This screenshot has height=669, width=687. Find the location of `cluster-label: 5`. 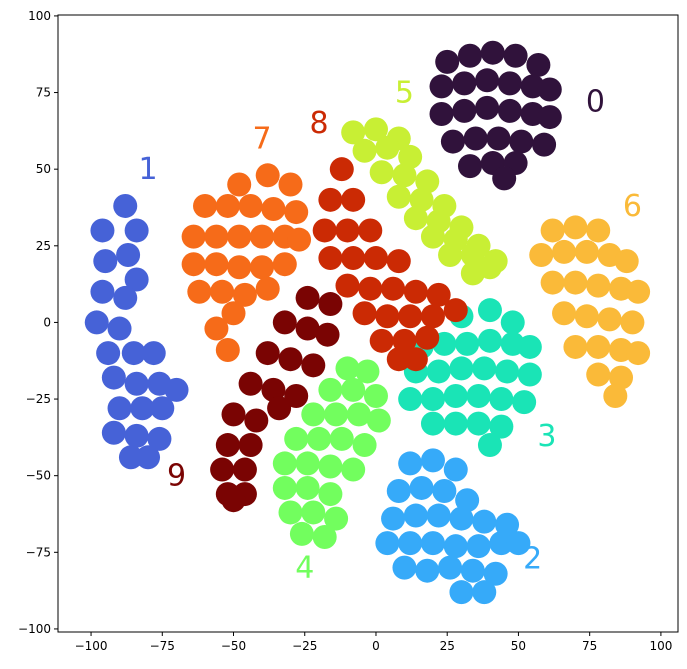

cluster-label: 5 is located at coordinates (404, 93).